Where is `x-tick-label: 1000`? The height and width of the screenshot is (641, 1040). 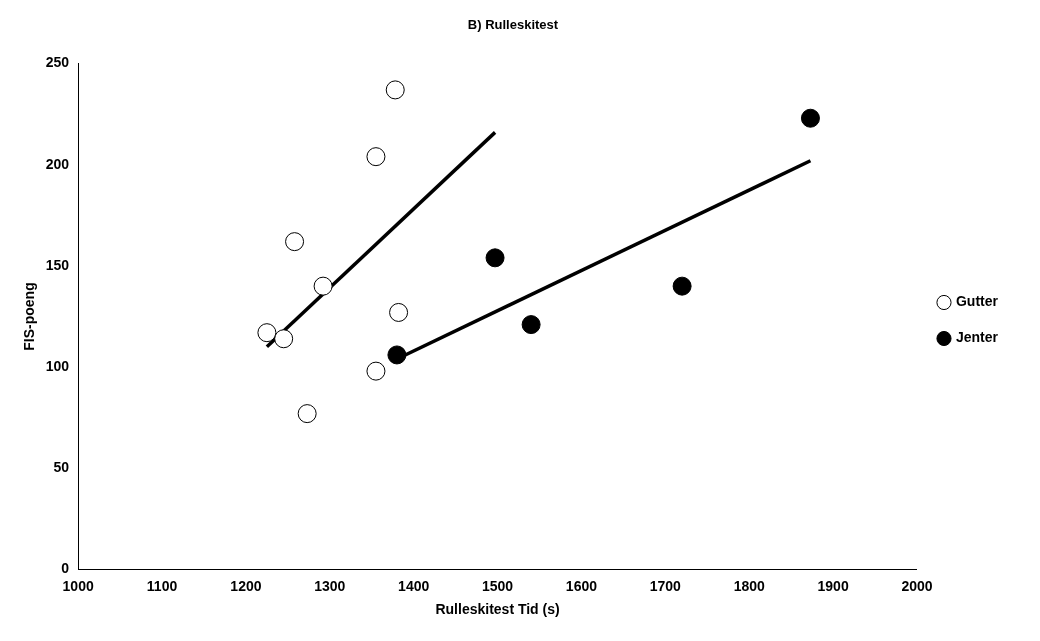
x-tick-label: 1000 is located at coordinates (78, 585).